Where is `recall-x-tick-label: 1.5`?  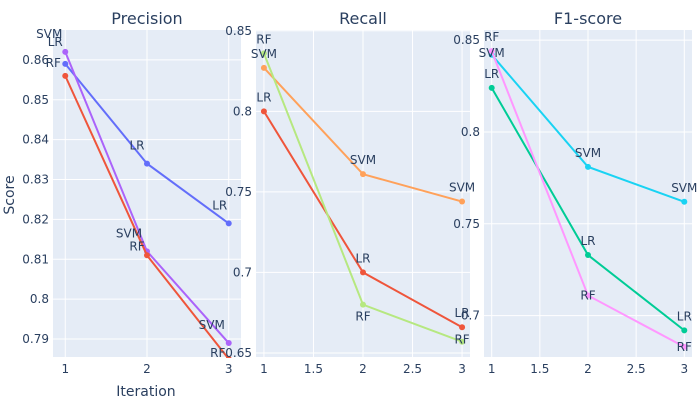 recall-x-tick-label: 1.5 is located at coordinates (313, 369).